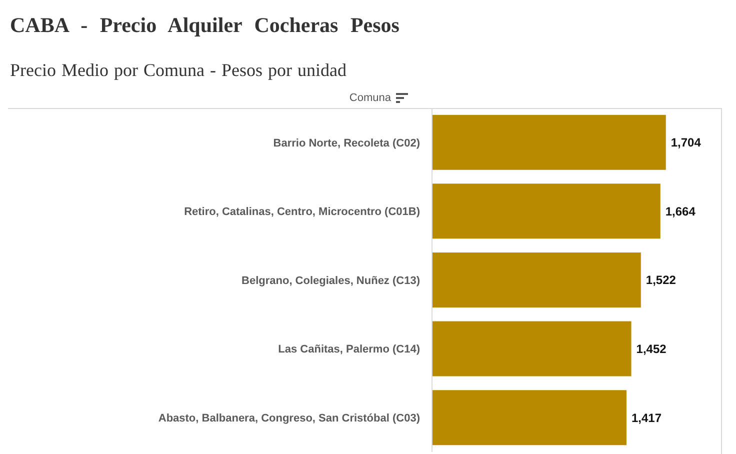 The width and height of the screenshot is (736, 454). Describe the element at coordinates (331, 280) in the screenshot. I see `y-tick-label: Belgrano, Colegiales, Nuñez (C13)` at that location.